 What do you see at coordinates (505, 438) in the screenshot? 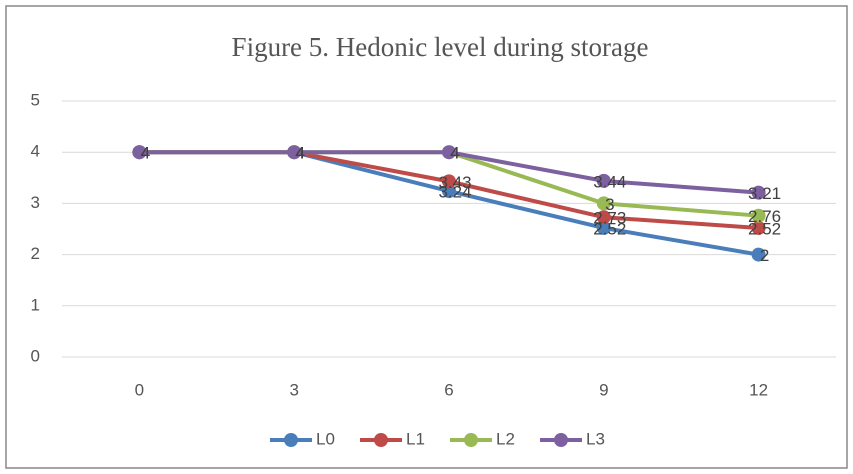
I see `legend-label: L2` at bounding box center [505, 438].